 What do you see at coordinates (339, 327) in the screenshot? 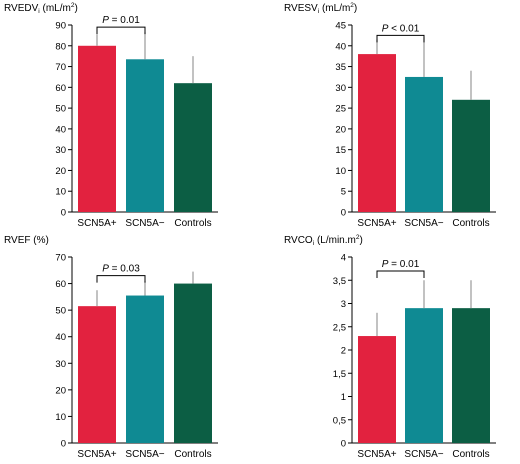
I see `y-tick-label: 2,5` at bounding box center [339, 327].